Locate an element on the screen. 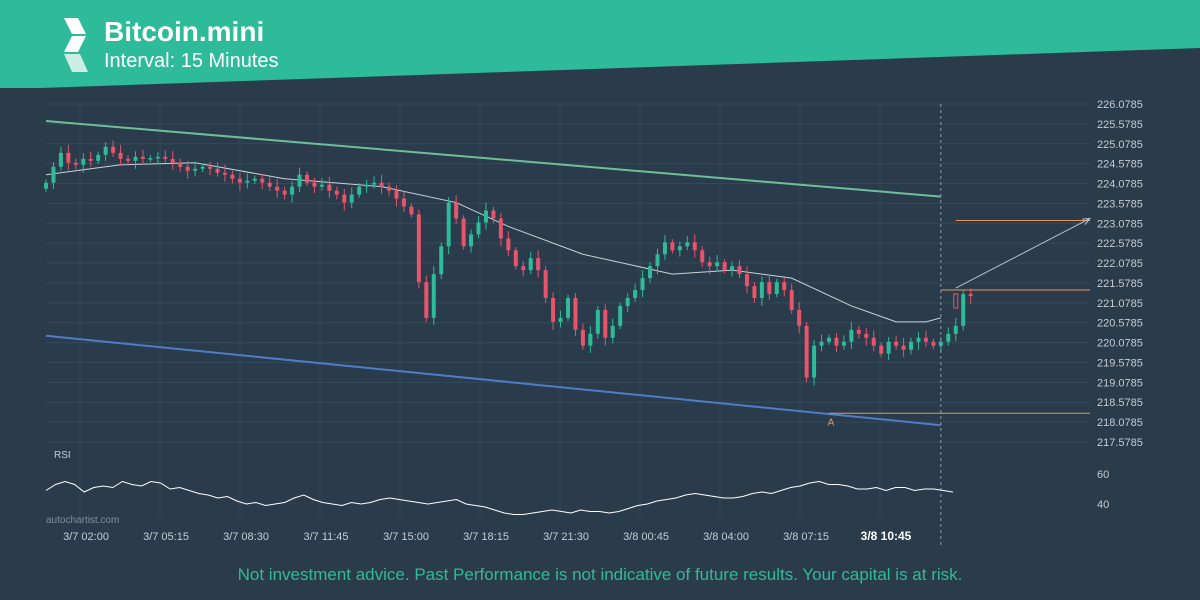  y-tick-label: 222.5785 is located at coordinates (1120, 244).